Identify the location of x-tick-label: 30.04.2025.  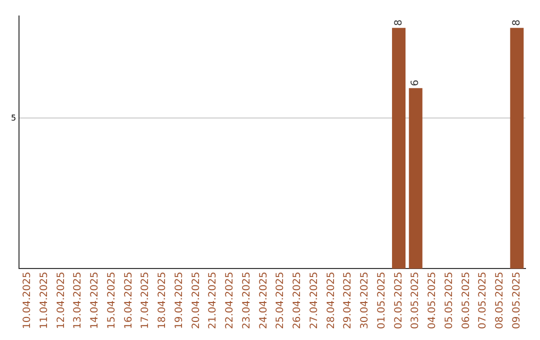
(365, 301).